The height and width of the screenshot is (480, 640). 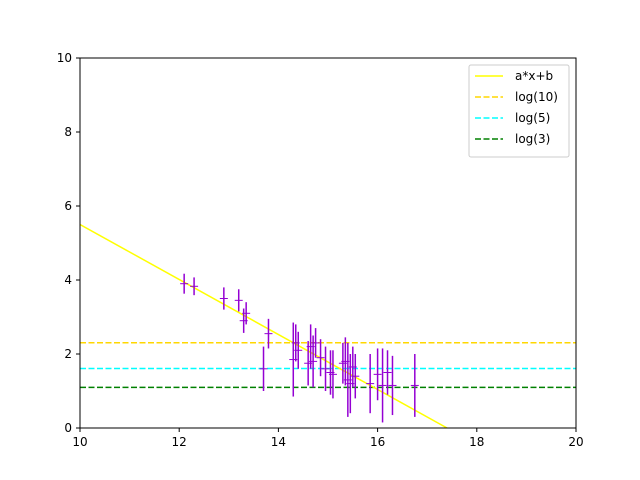 I want to click on legend: a*x+b log(10) log(5) log(3), so click(x=519, y=111).